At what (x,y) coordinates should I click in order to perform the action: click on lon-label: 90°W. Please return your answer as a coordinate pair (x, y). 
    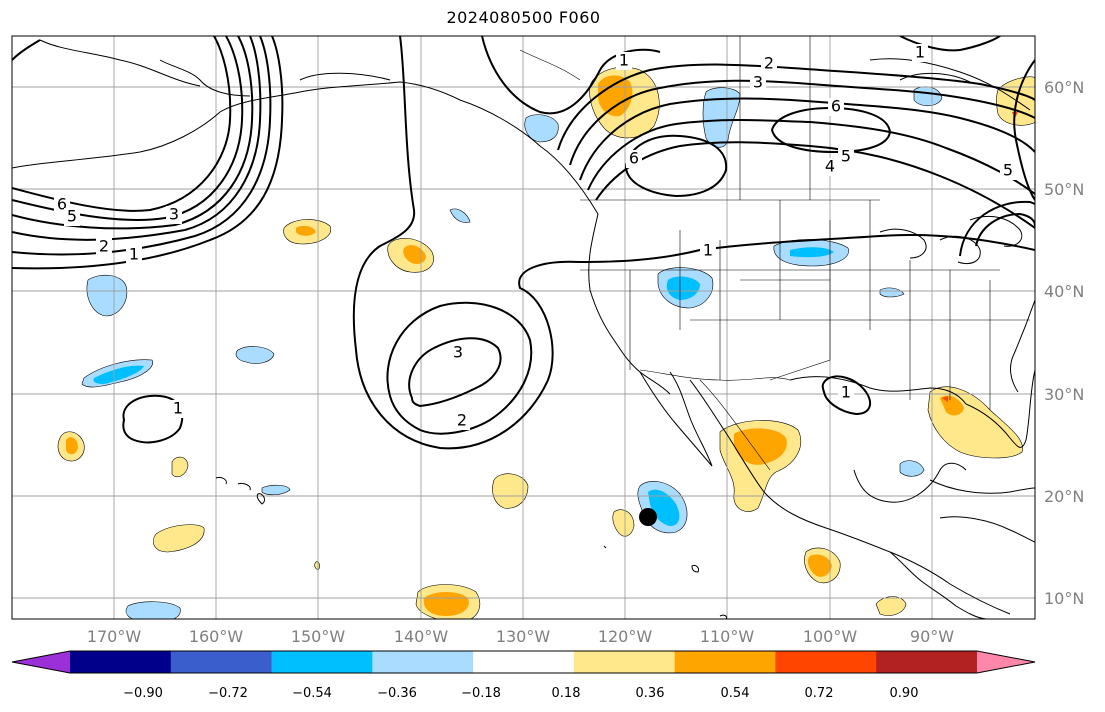
    Looking at the image, I should click on (932, 636).